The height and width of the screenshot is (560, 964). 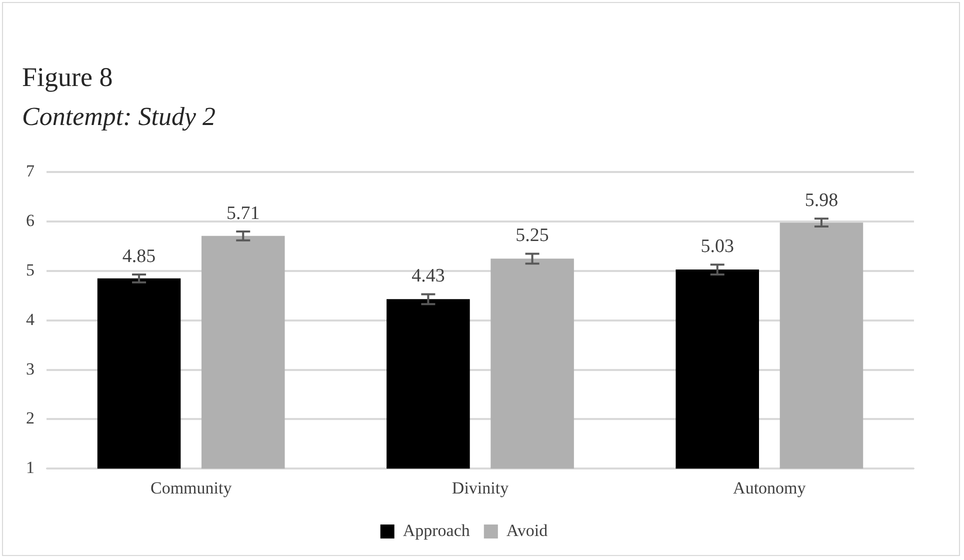 What do you see at coordinates (428, 276) in the screenshot?
I see `data-label: 4.43` at bounding box center [428, 276].